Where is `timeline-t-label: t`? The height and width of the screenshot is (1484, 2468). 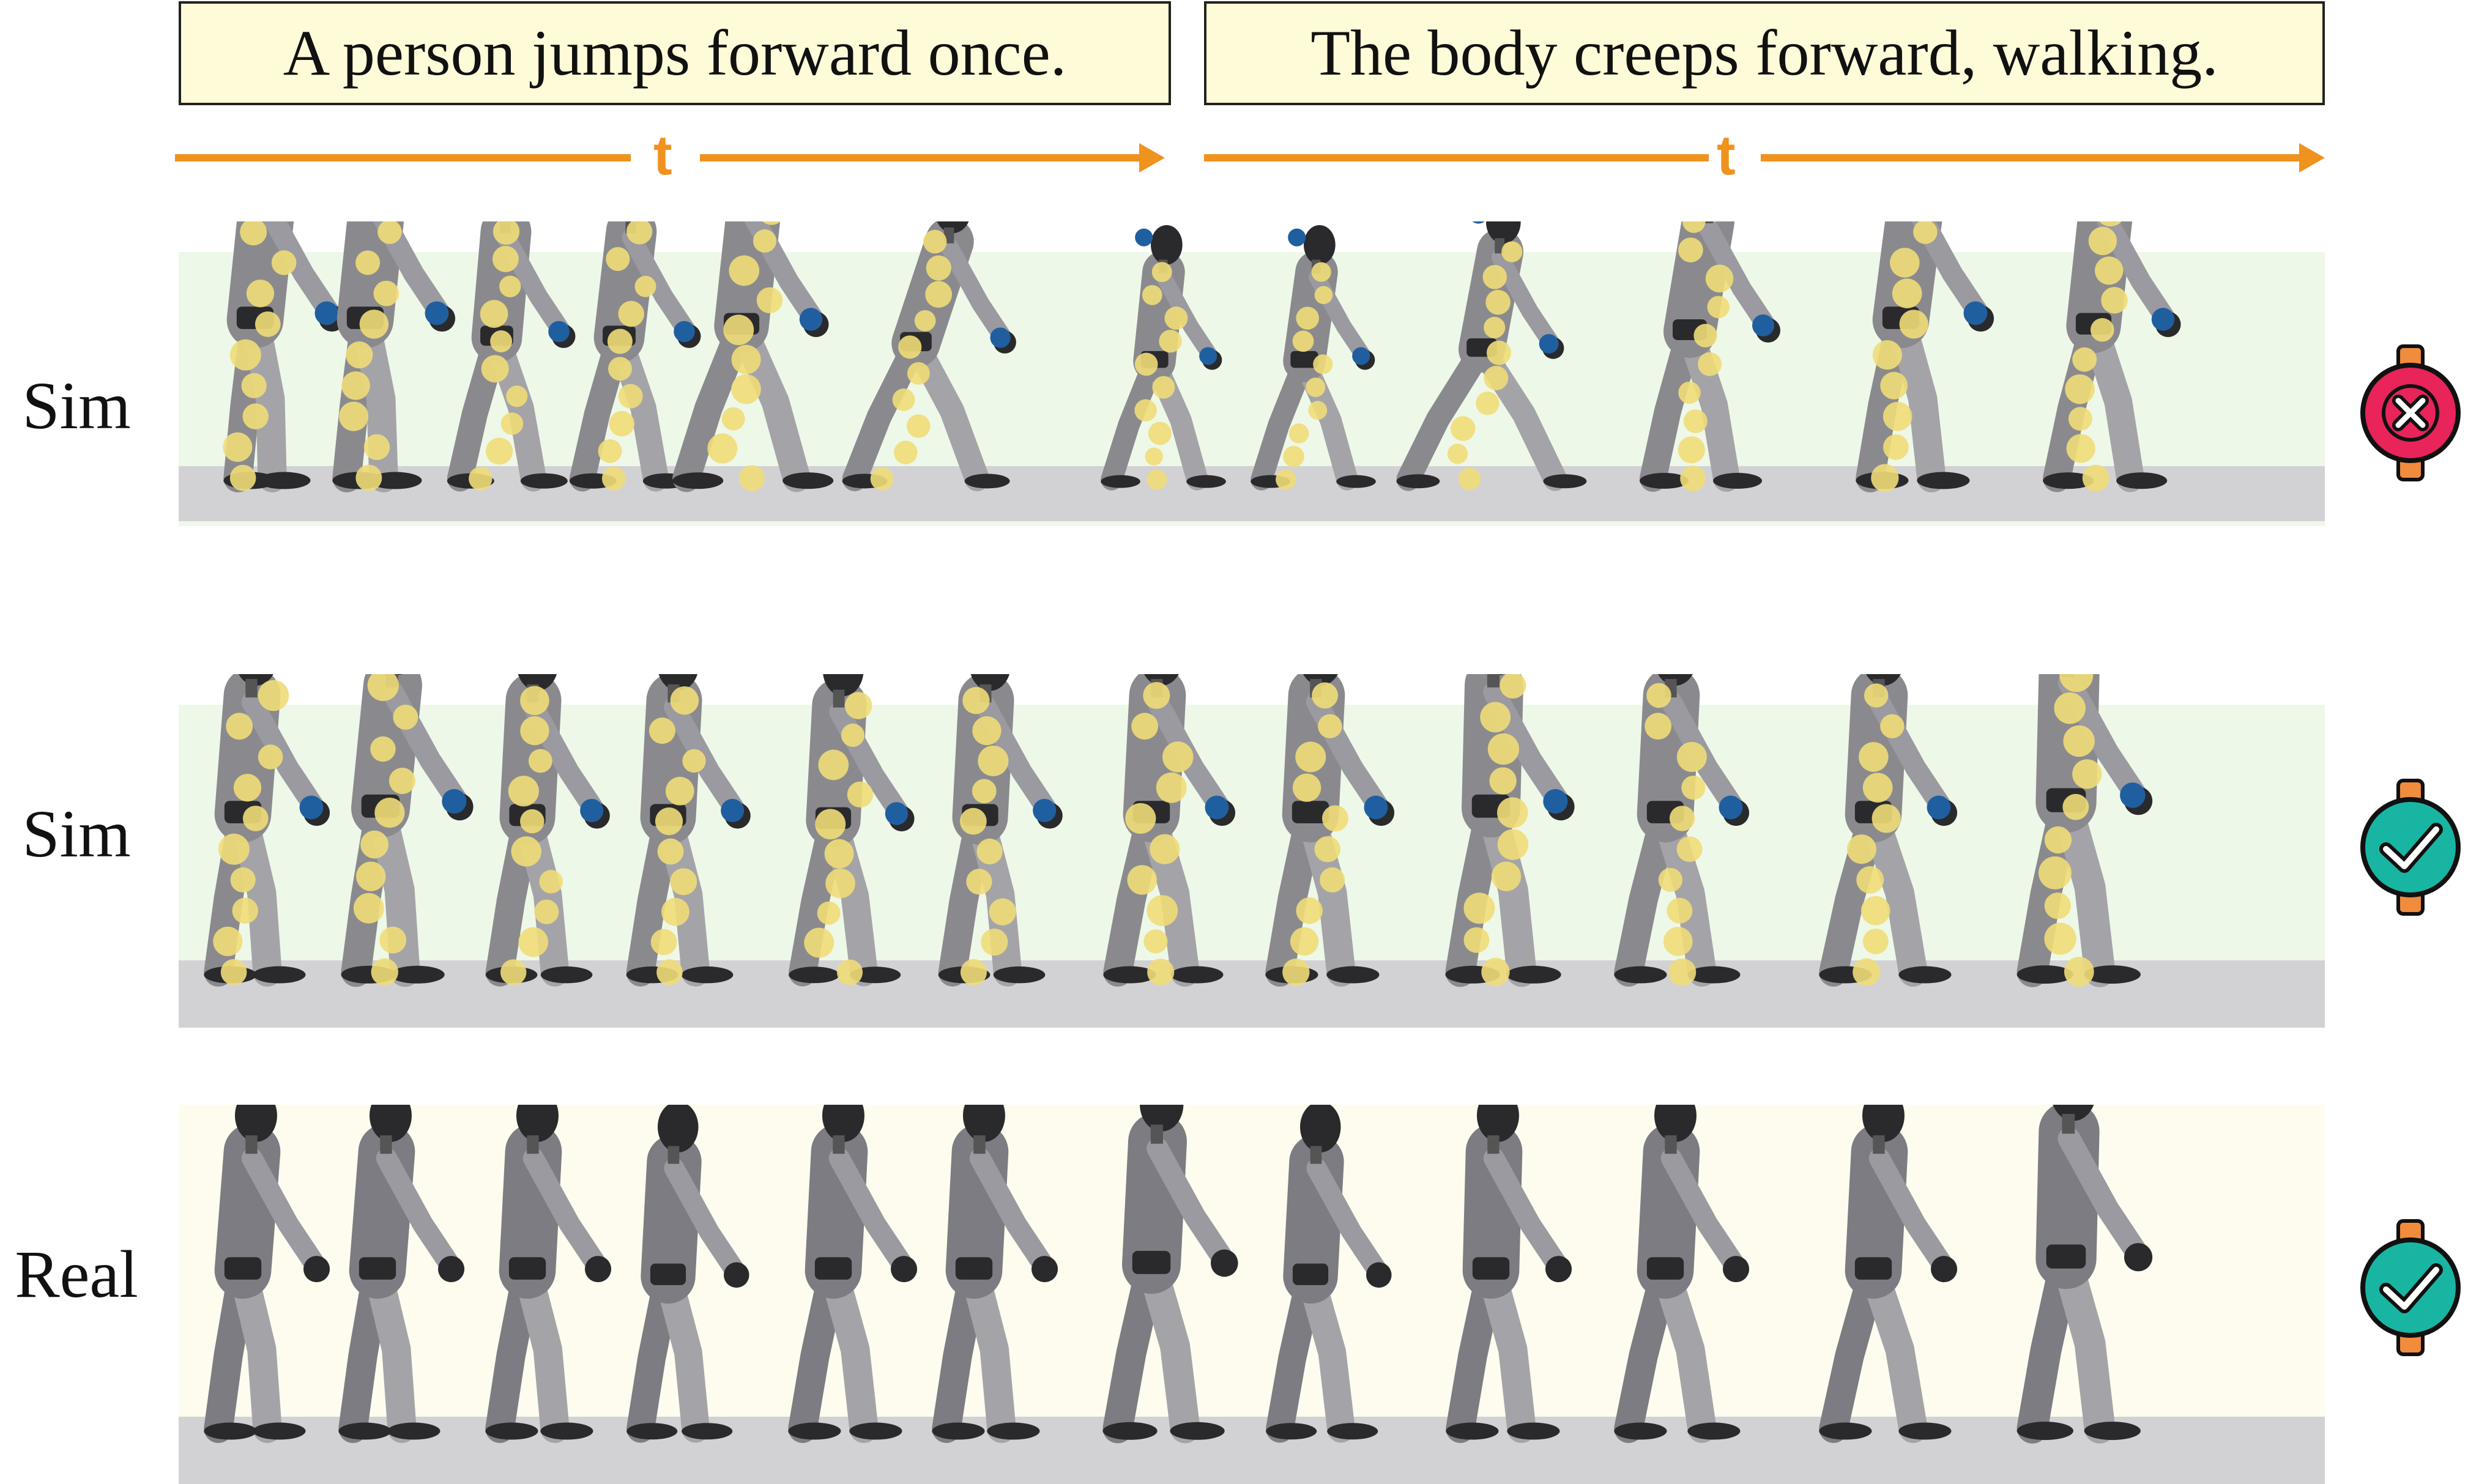
timeline-t-label: t is located at coordinates (1726, 155).